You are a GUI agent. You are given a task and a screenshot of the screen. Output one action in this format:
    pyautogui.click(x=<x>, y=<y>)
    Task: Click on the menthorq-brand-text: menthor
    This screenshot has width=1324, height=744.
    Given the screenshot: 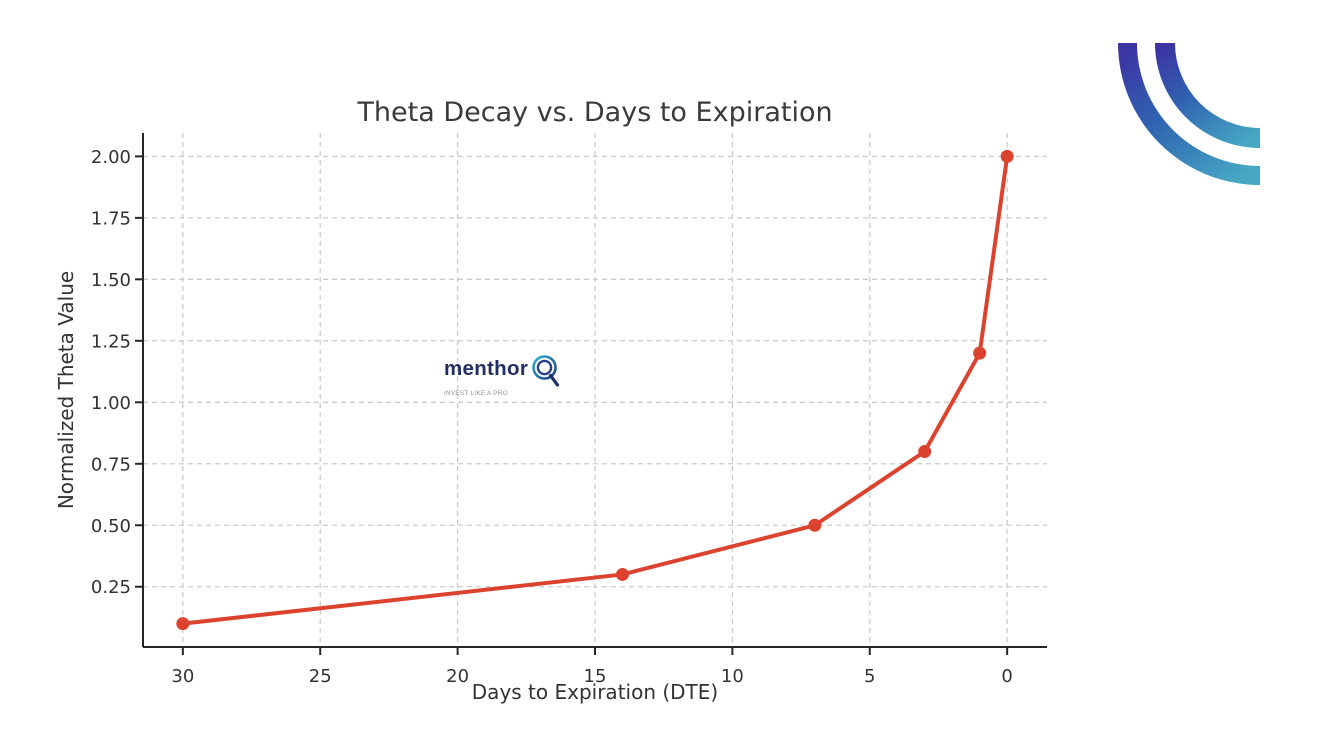 What is the action you would take?
    pyautogui.click(x=486, y=368)
    